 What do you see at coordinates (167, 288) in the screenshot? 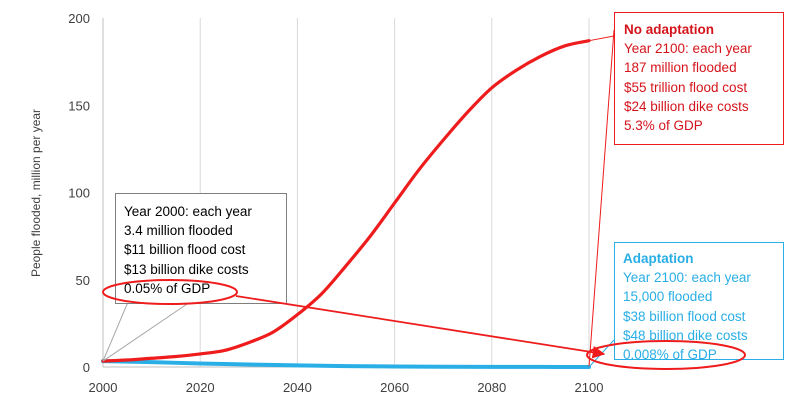
I see `annotation-gdp: 0.05% of GDP` at bounding box center [167, 288].